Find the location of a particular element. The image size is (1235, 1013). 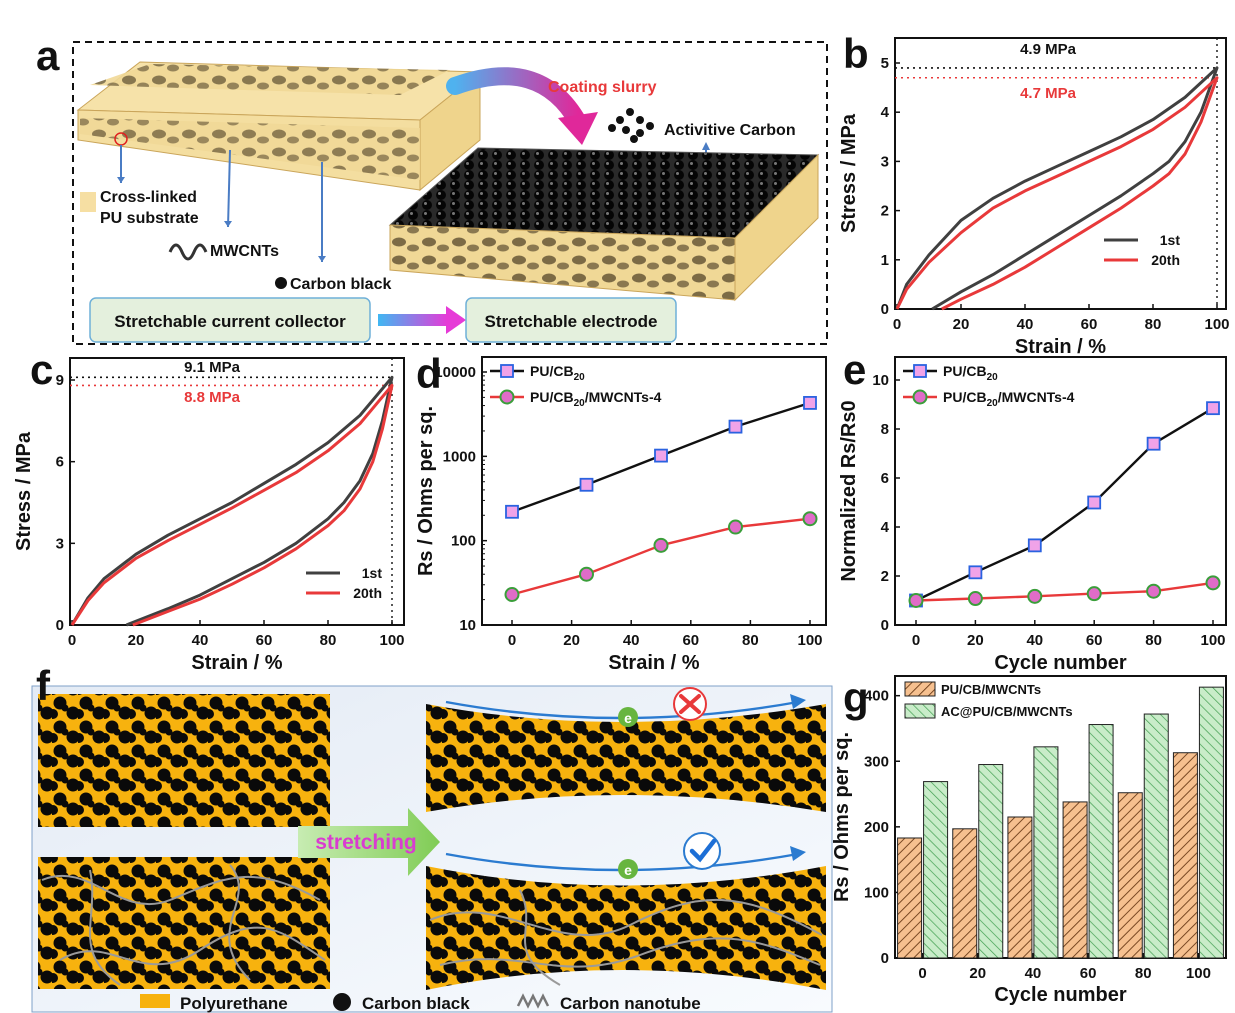

electron-label: e is located at coordinates (628, 870).